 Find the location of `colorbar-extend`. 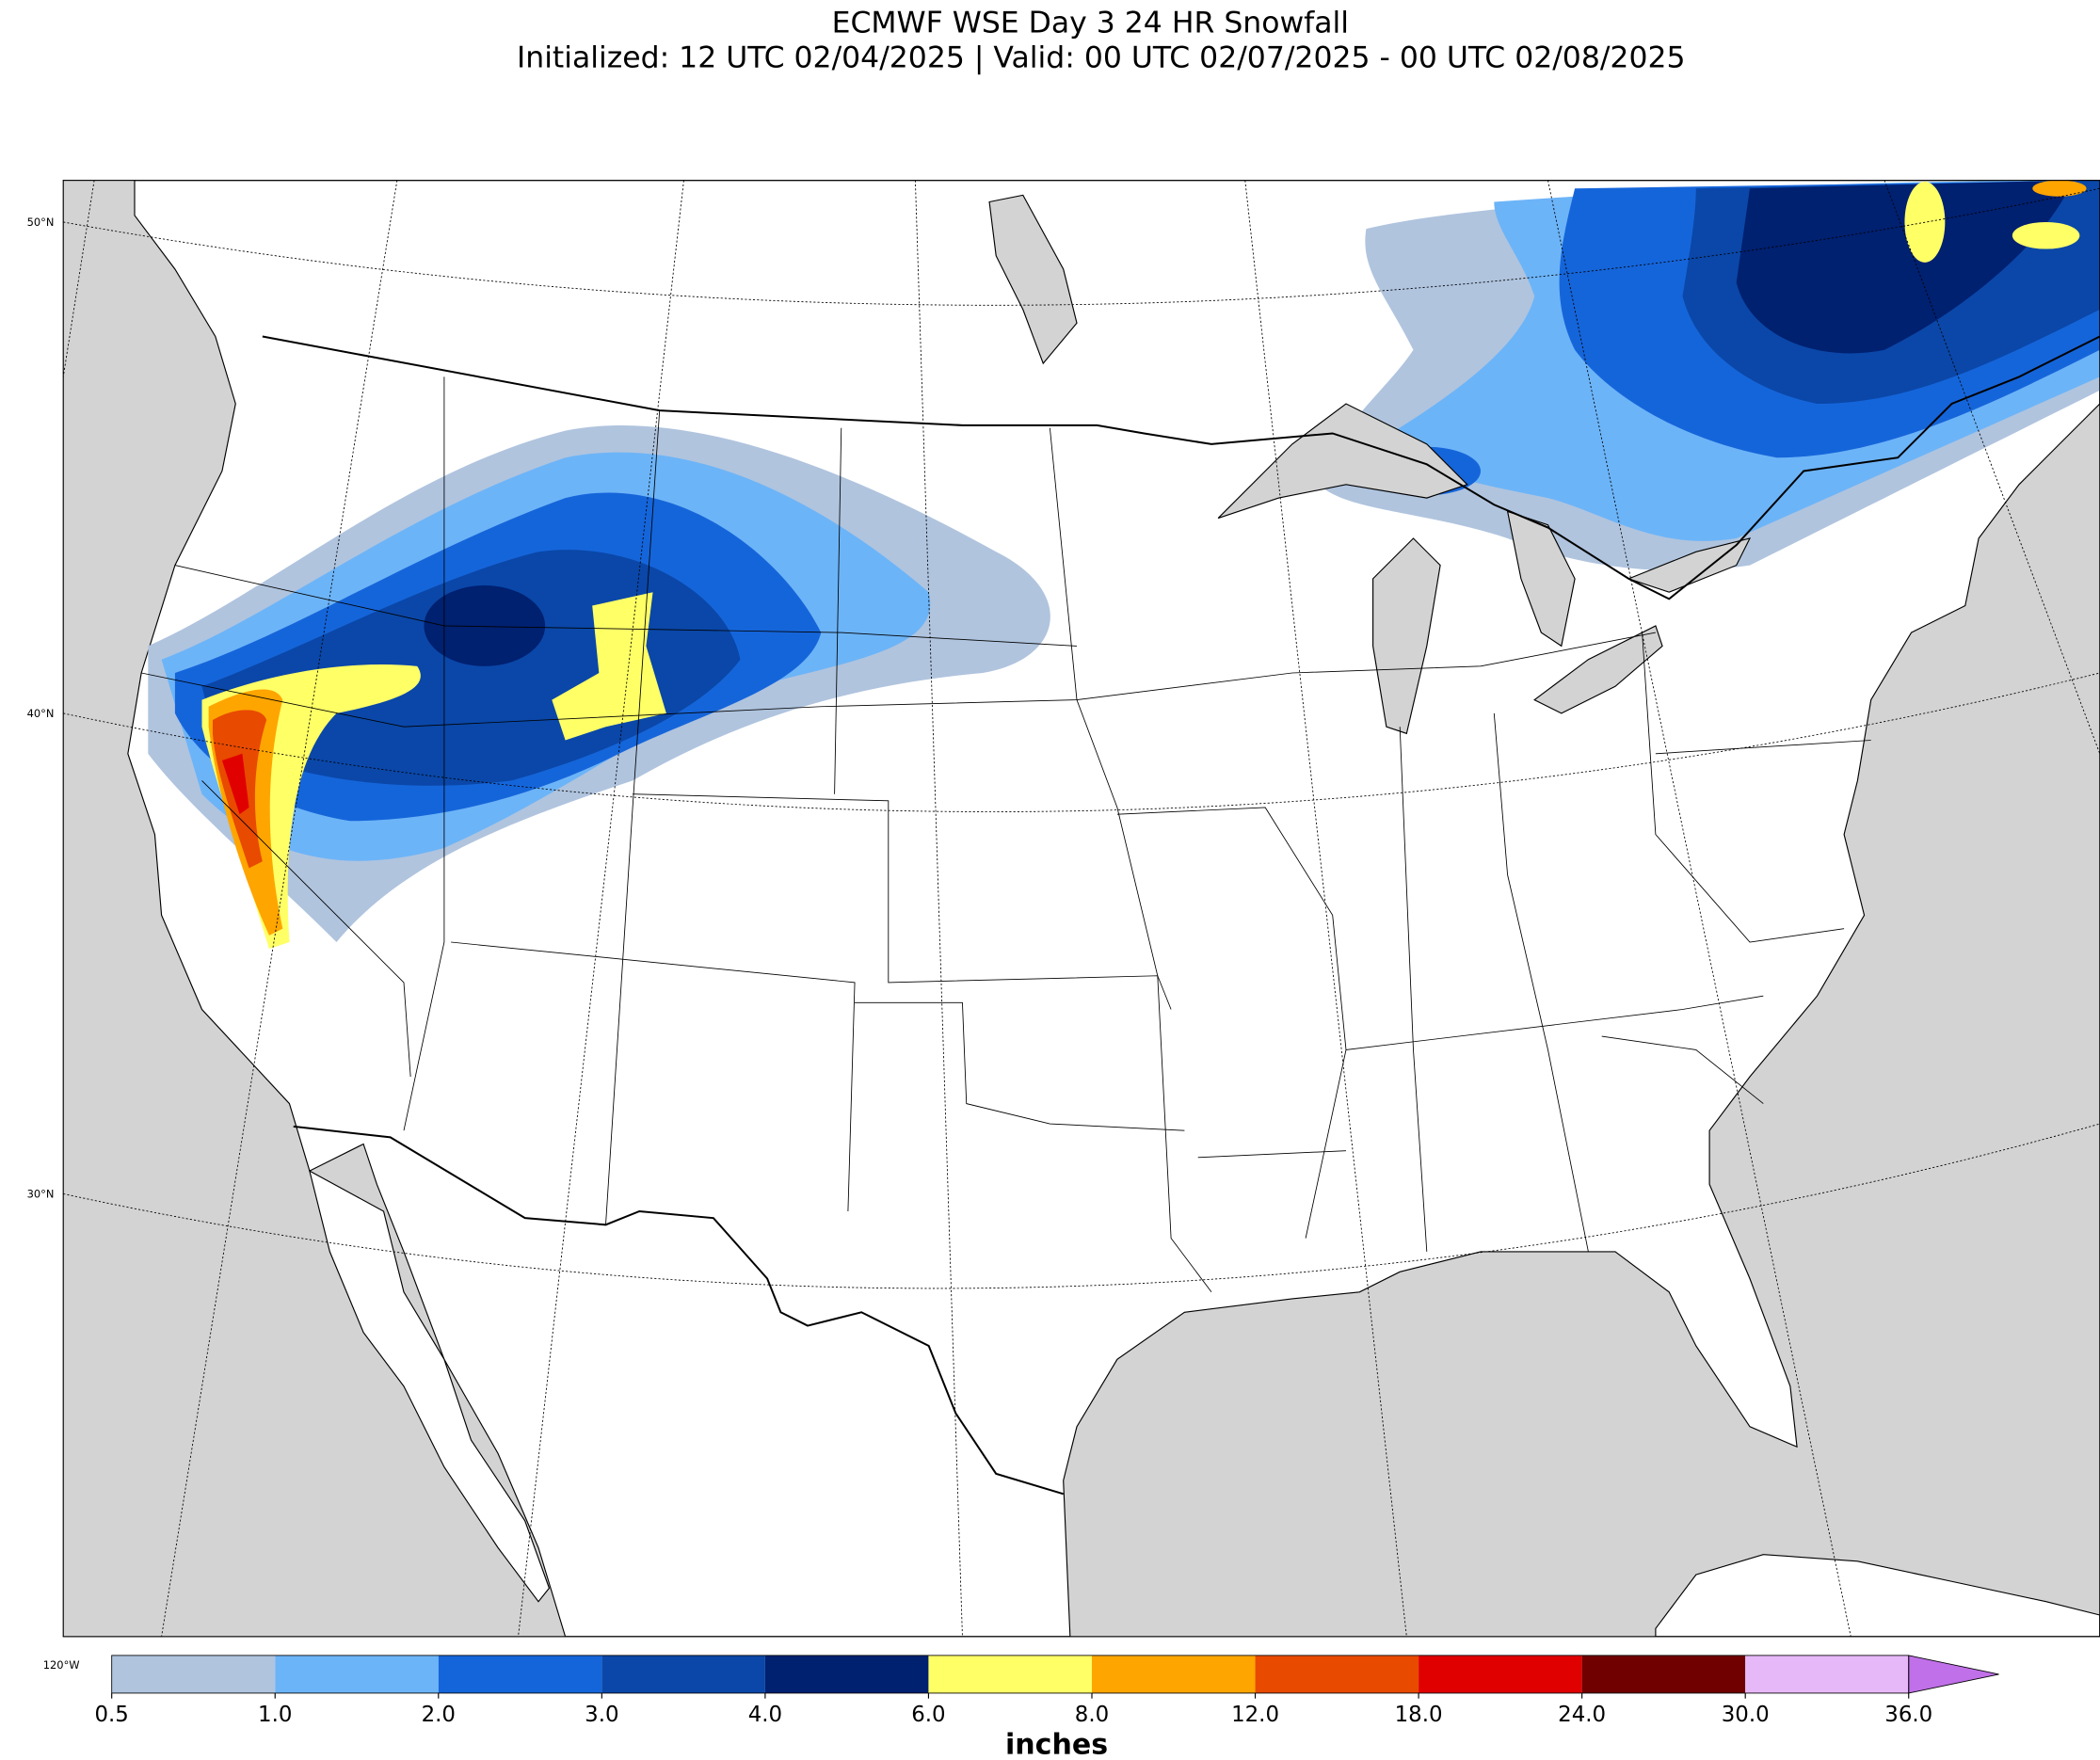

colorbar-extend is located at coordinates (1953, 1674).